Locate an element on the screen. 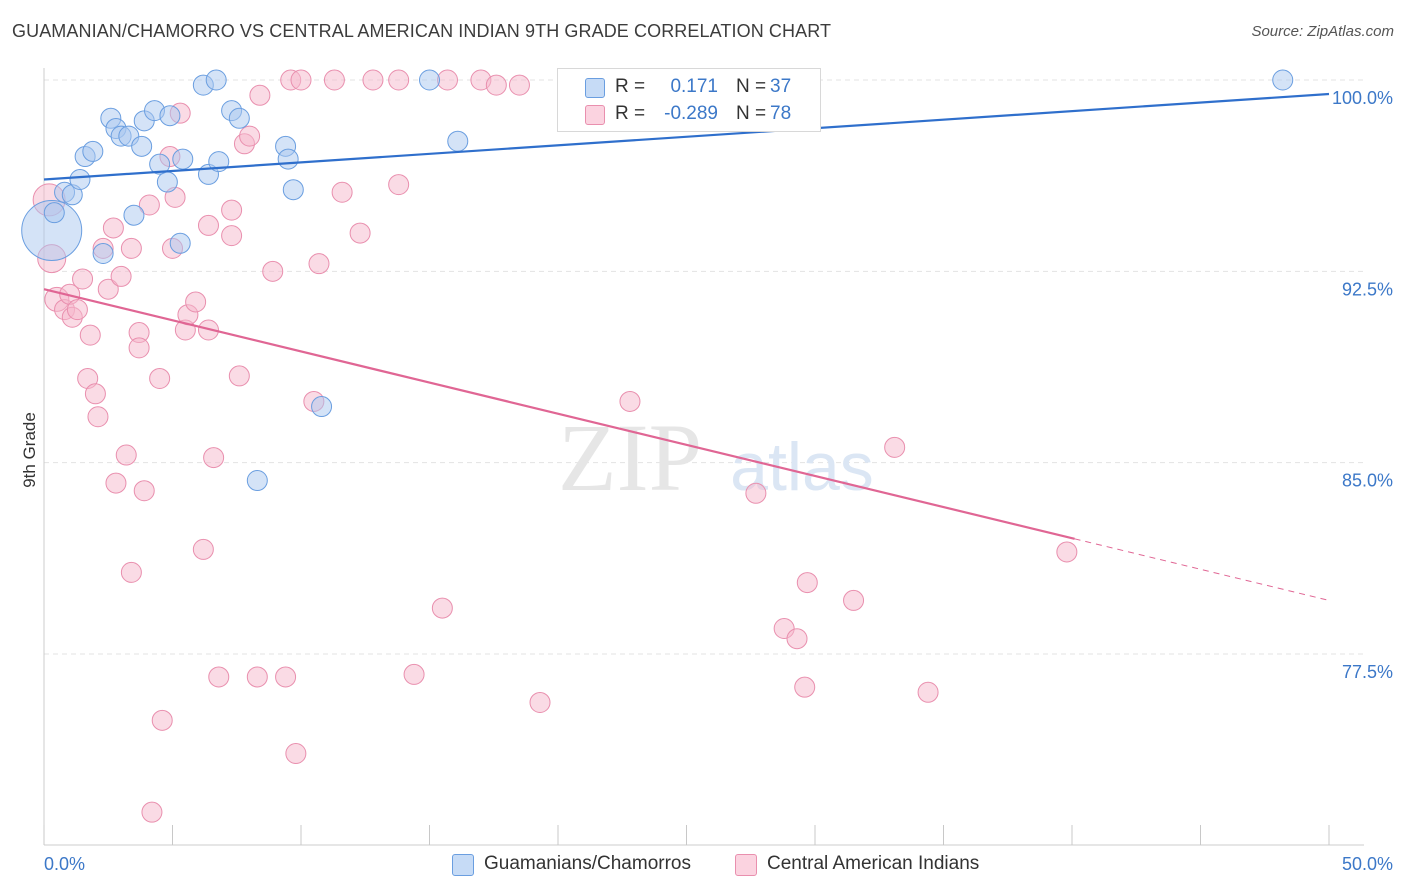 The width and height of the screenshot is (1406, 892). bottom-legend-label: Guamanians/Chamorros is located at coordinates (587, 863).